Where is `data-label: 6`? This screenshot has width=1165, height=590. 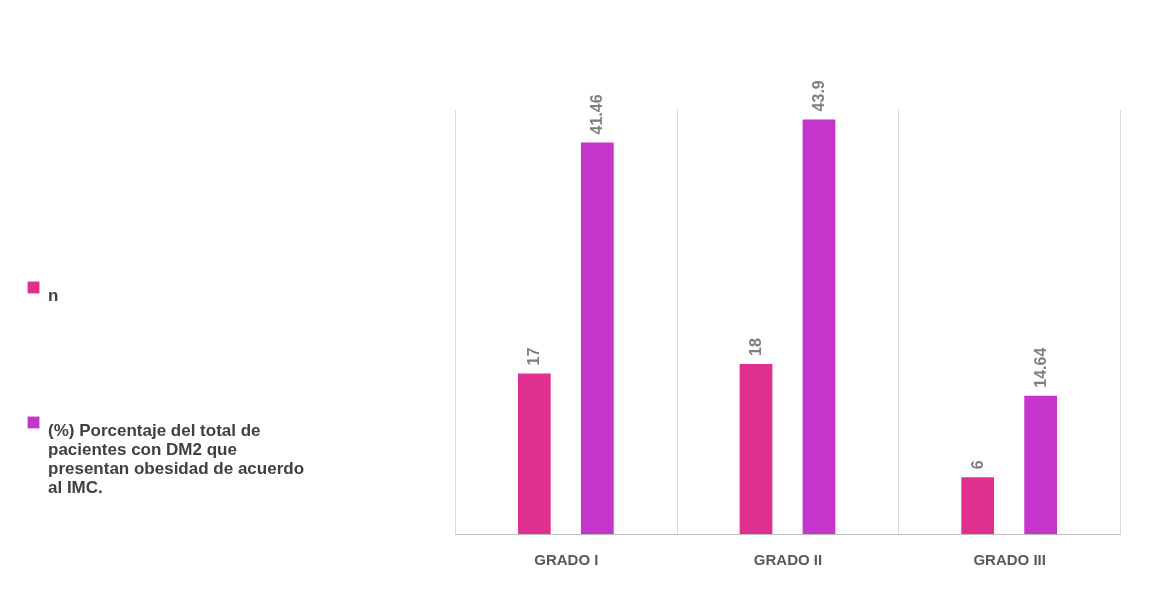 data-label: 6 is located at coordinates (977, 465).